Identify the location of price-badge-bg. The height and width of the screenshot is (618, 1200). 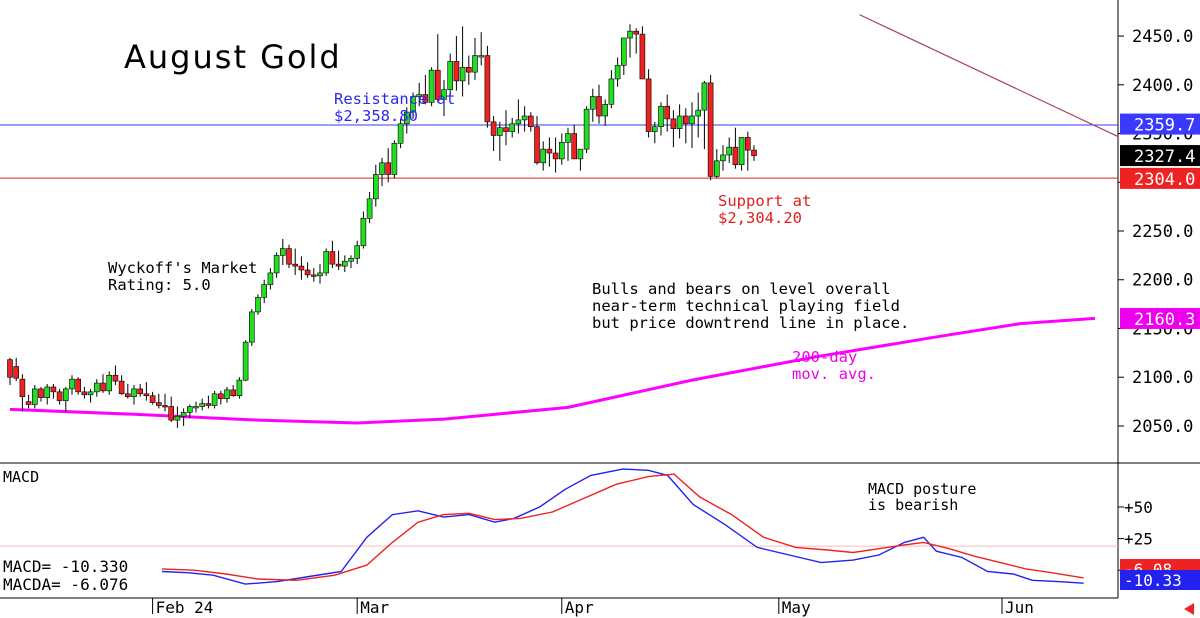
(1160, 318).